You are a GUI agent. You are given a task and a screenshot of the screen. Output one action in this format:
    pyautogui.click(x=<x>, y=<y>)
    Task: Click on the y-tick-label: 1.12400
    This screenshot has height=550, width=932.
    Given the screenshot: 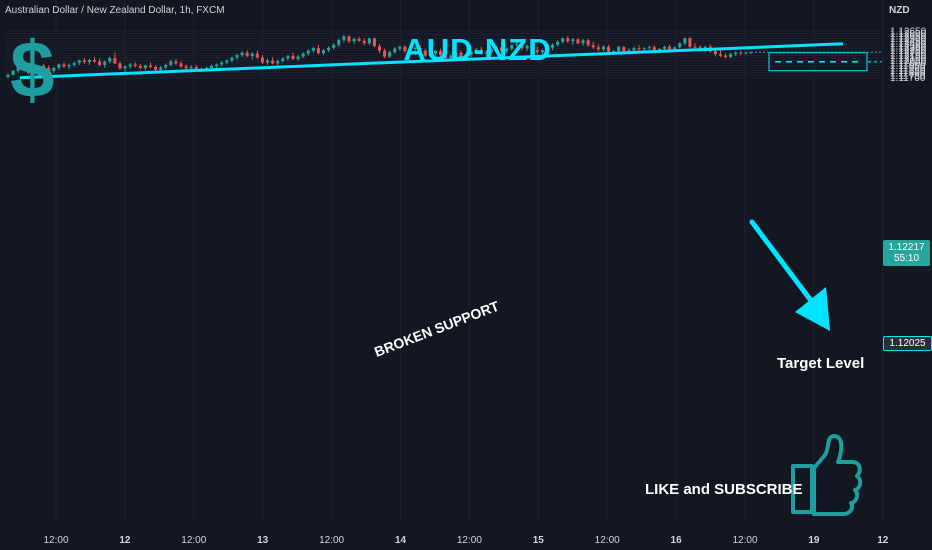 What is the action you would take?
    pyautogui.click(x=908, y=44)
    